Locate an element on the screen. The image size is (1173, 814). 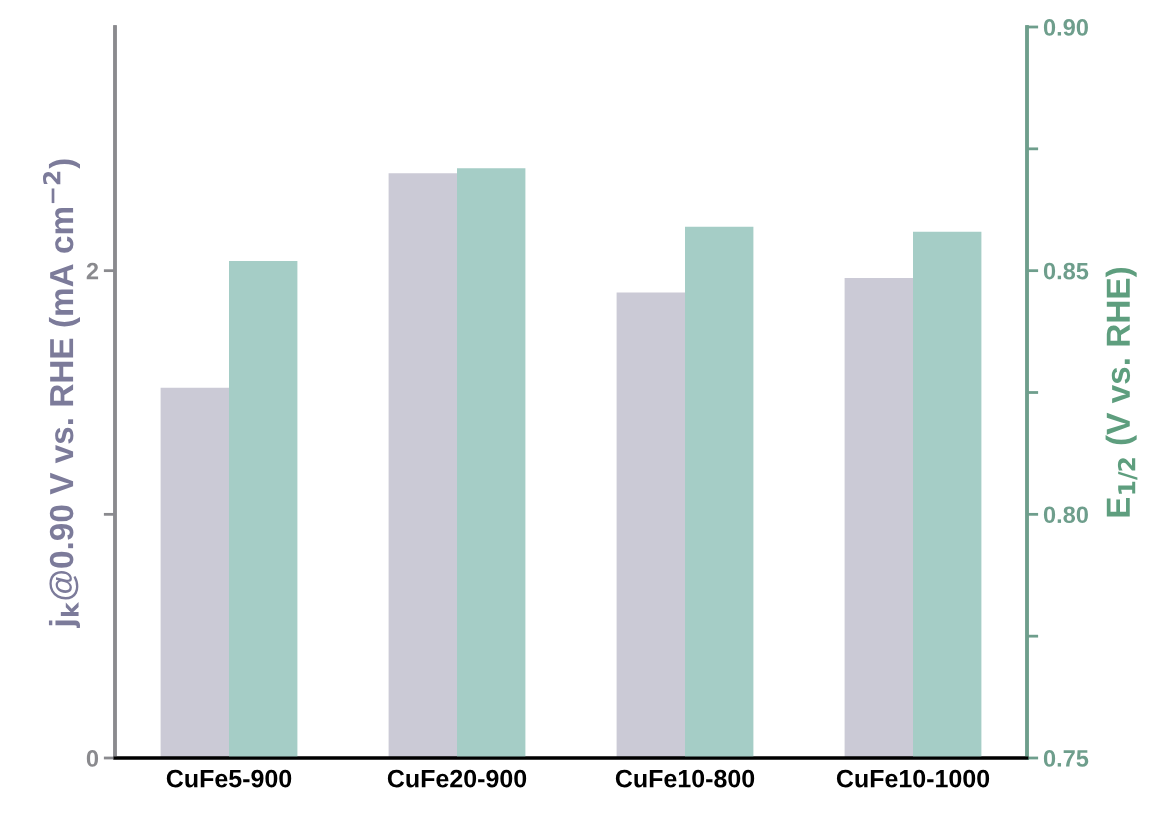
y2-tick-label: 0.90 is located at coordinates (1065, 27).